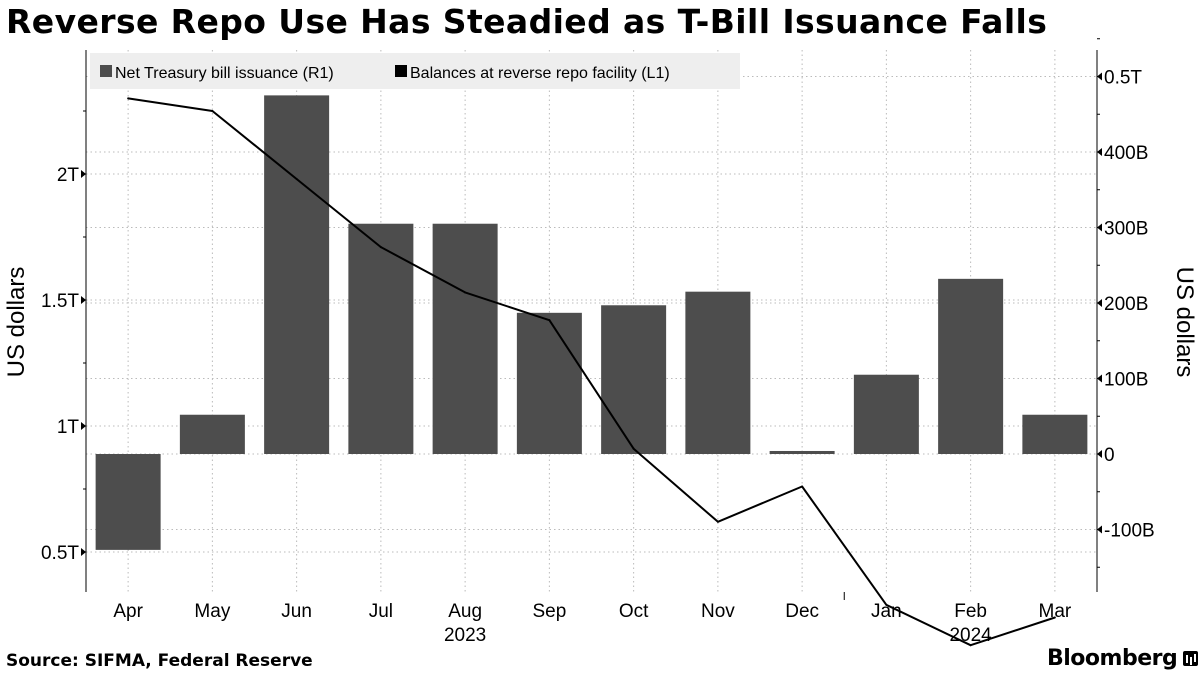 This screenshot has height=675, width=1200. What do you see at coordinates (212, 611) in the screenshot?
I see `x-tick-label: May` at bounding box center [212, 611].